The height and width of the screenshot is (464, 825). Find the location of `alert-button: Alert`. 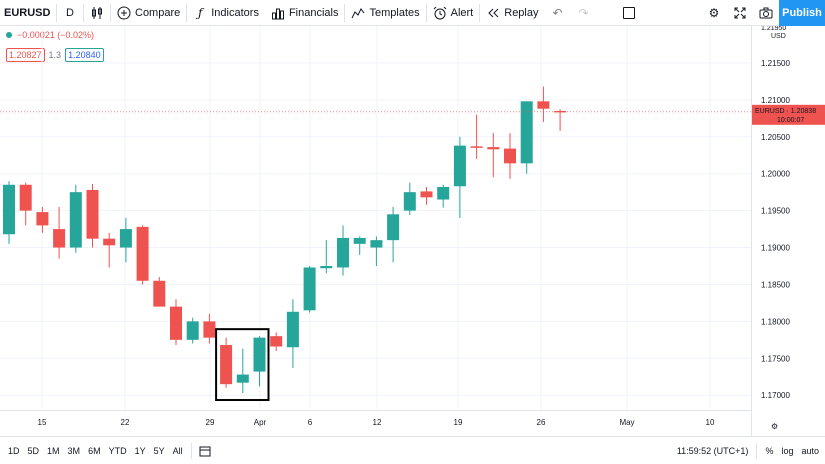

alert-button: Alert is located at coordinates (453, 13).